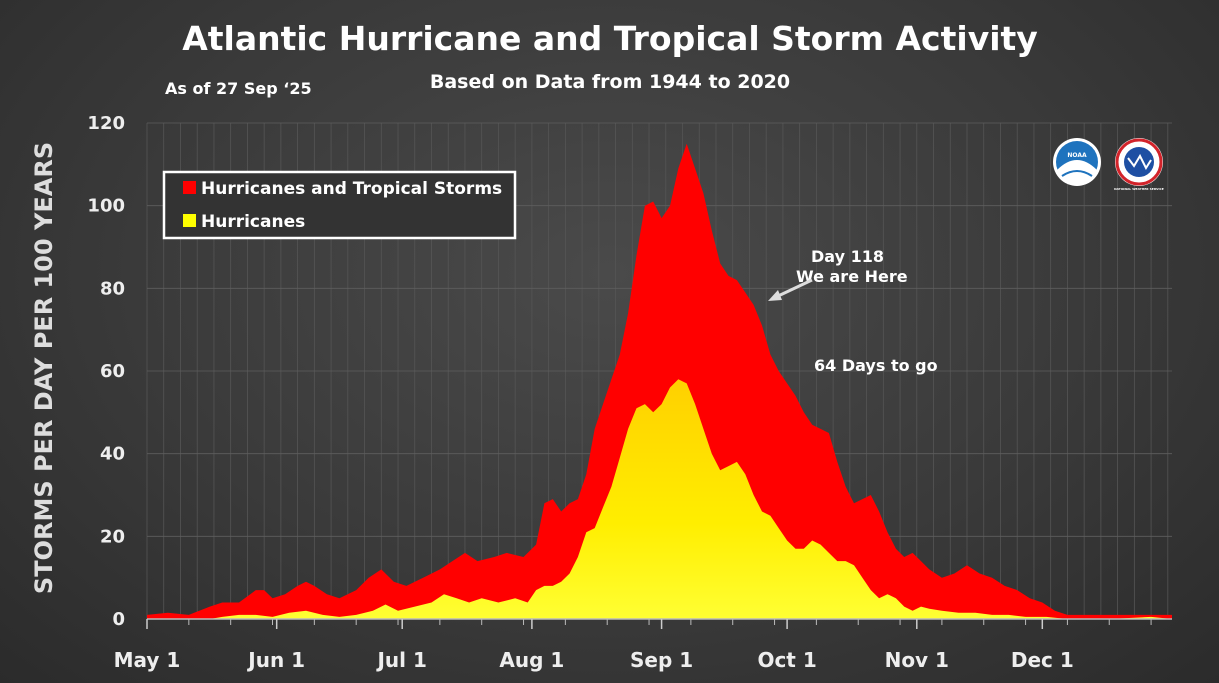 This screenshot has height=683, width=1219. What do you see at coordinates (661, 660) in the screenshot?
I see `x-tick-label: Sep 1` at bounding box center [661, 660].